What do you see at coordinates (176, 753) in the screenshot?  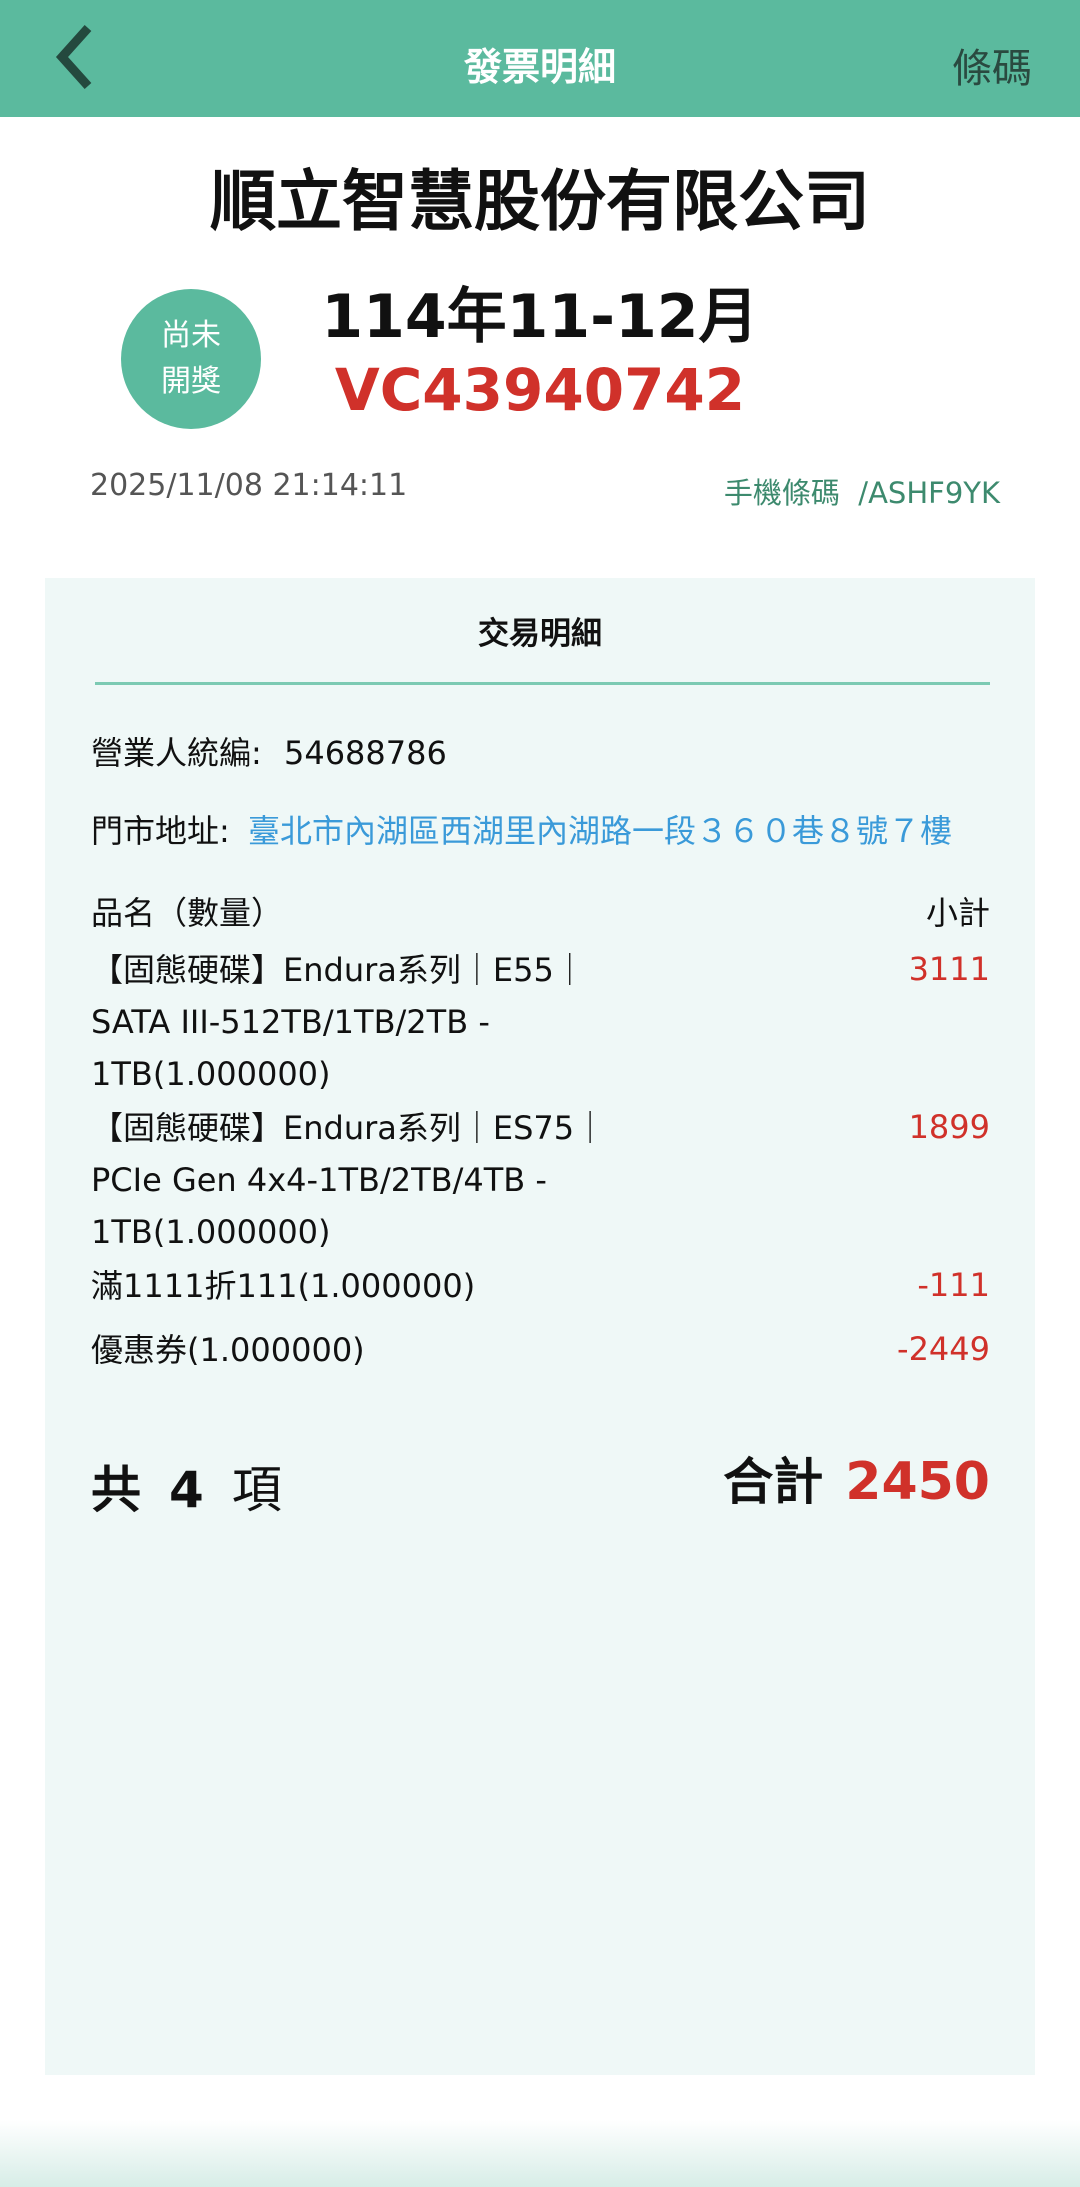 I see `tax-id-label: 營業人統編:` at bounding box center [176, 753].